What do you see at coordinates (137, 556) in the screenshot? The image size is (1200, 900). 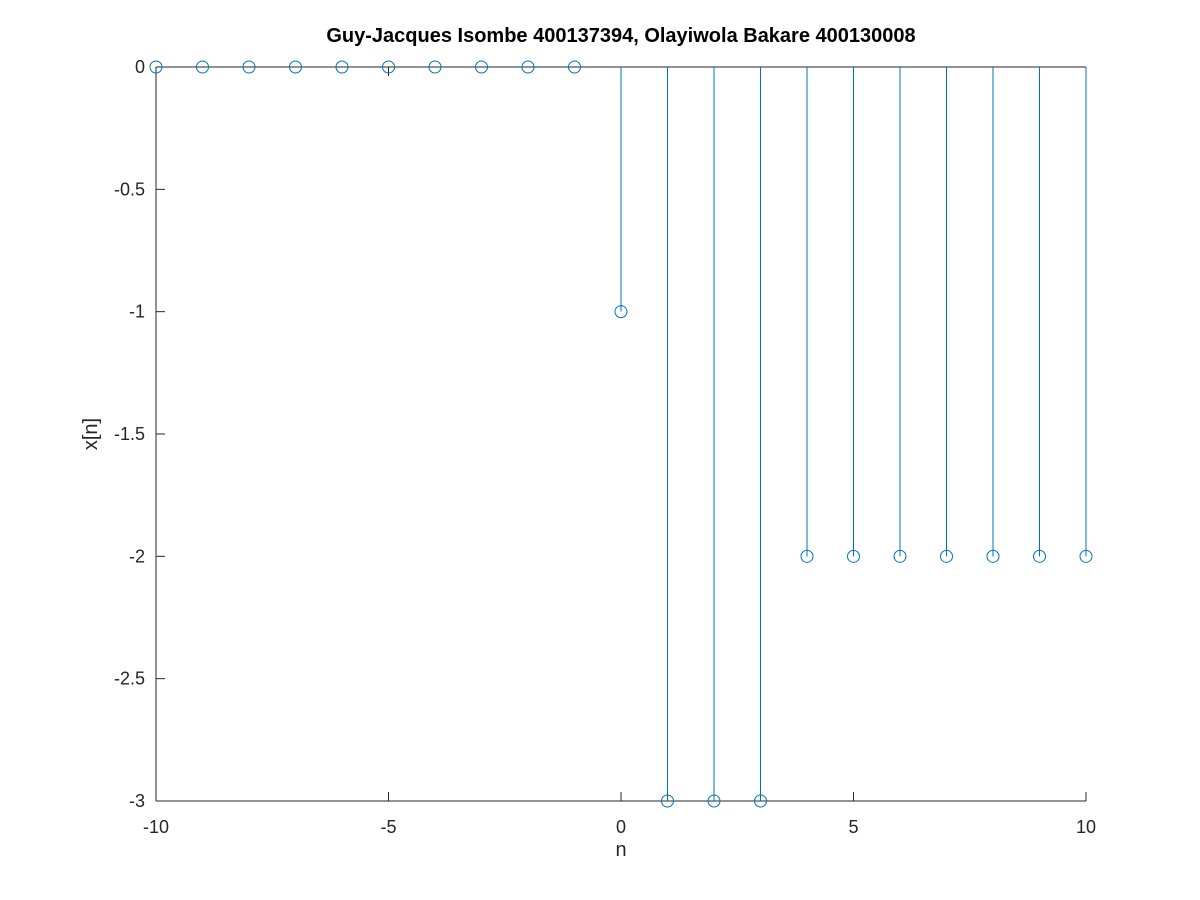 I see `y-tick-label: -2` at bounding box center [137, 556].